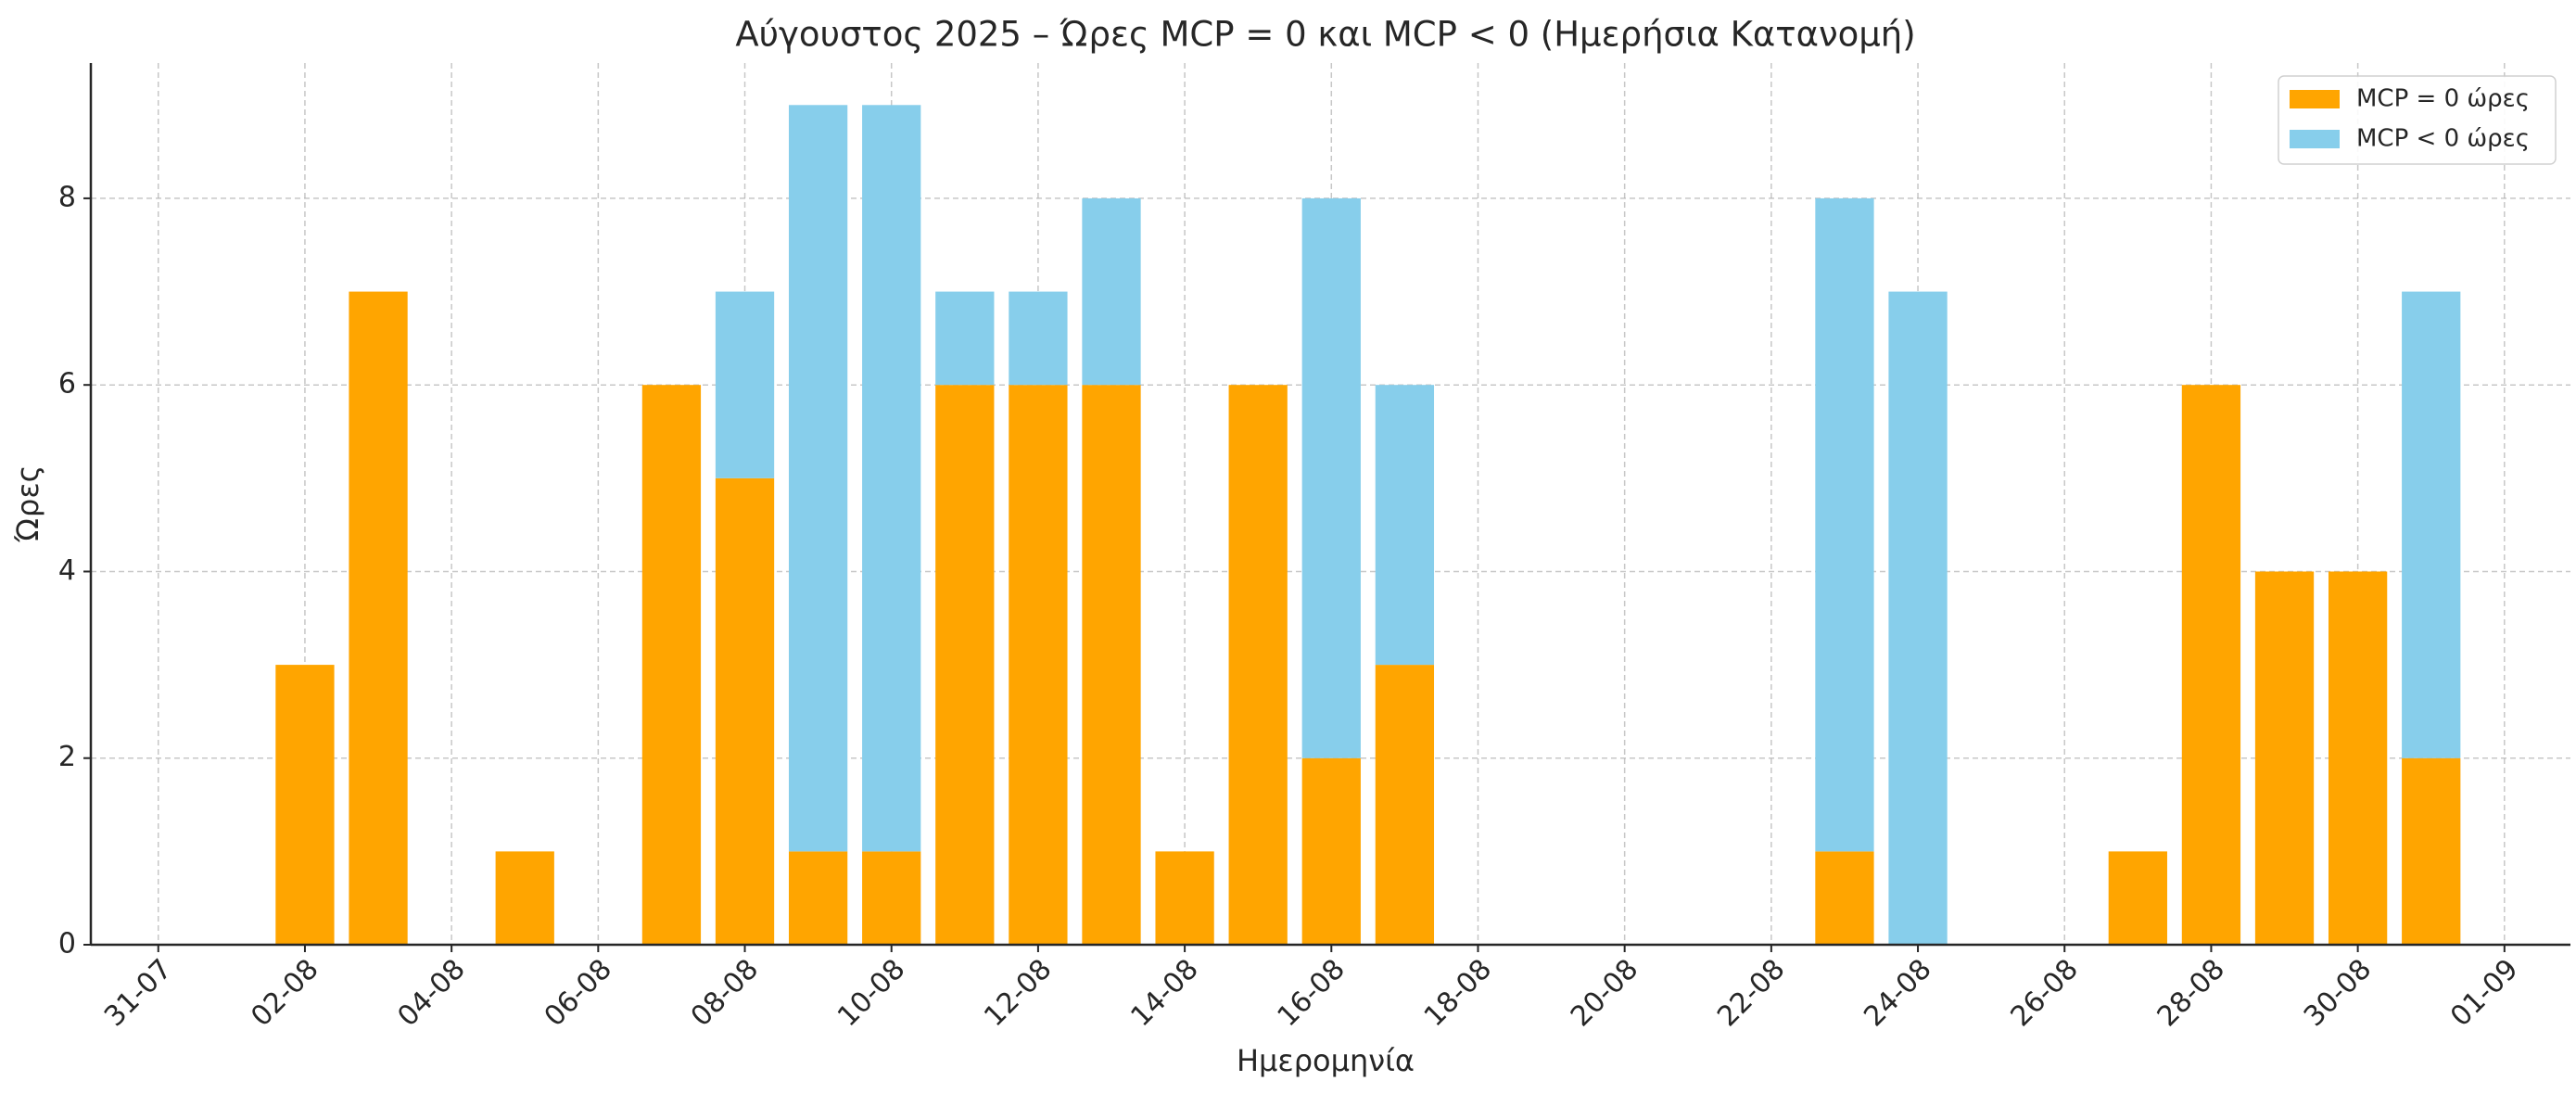  Describe the element at coordinates (1311, 993) in the screenshot. I see `x-tick-label: 16-08` at that location.